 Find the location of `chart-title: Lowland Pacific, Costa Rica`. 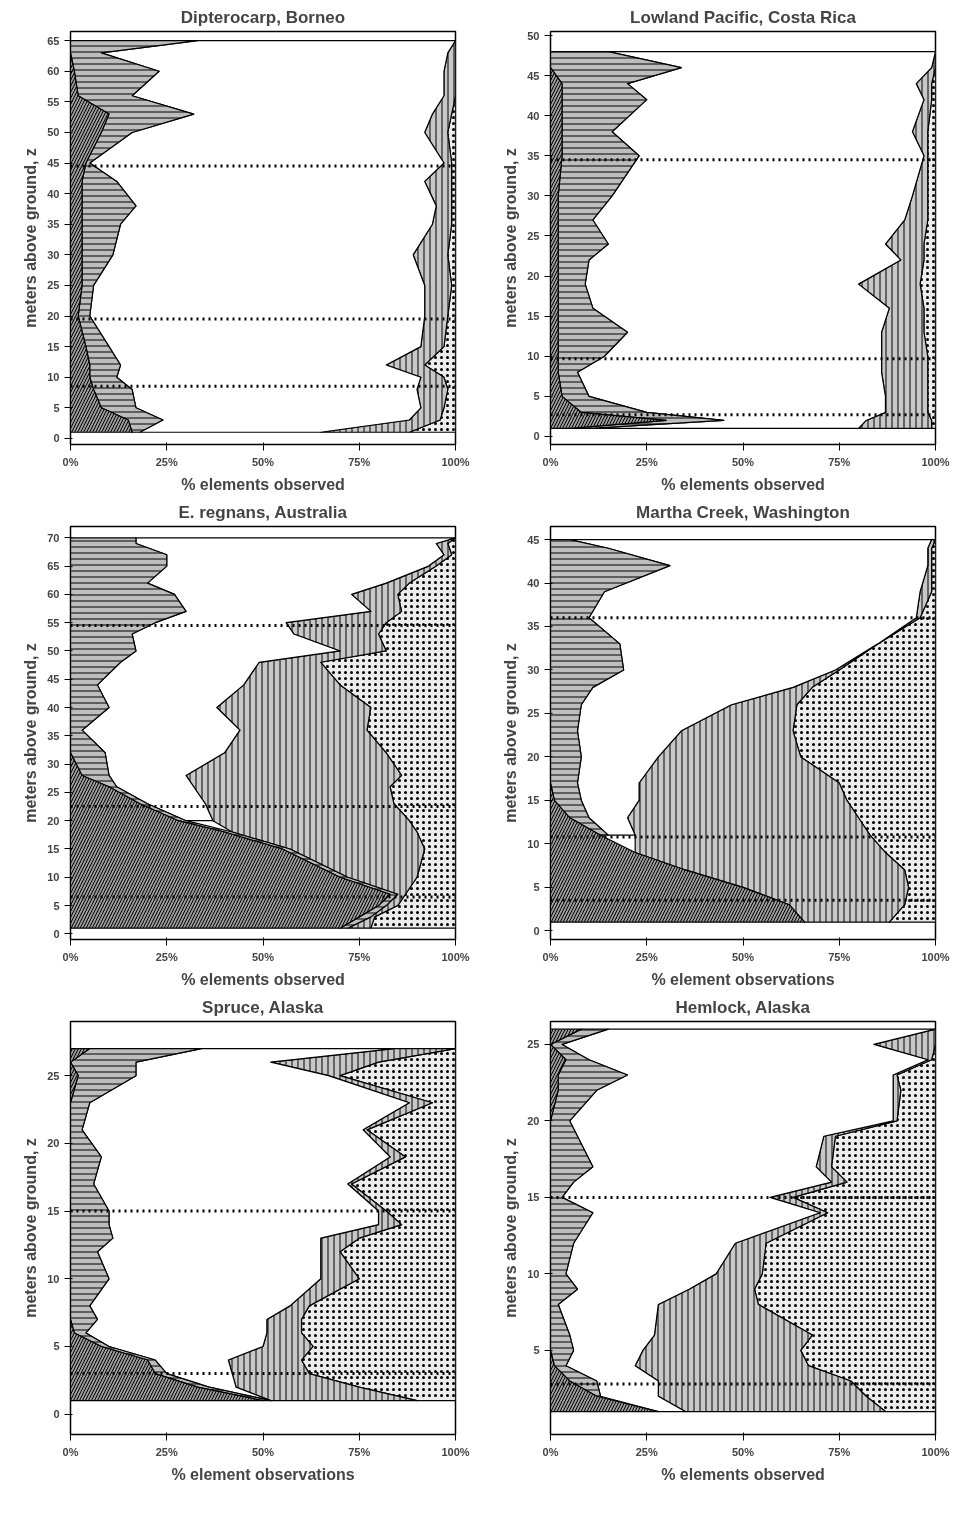

chart-title: Lowland Pacific, Costa Rica is located at coordinates (743, 17).